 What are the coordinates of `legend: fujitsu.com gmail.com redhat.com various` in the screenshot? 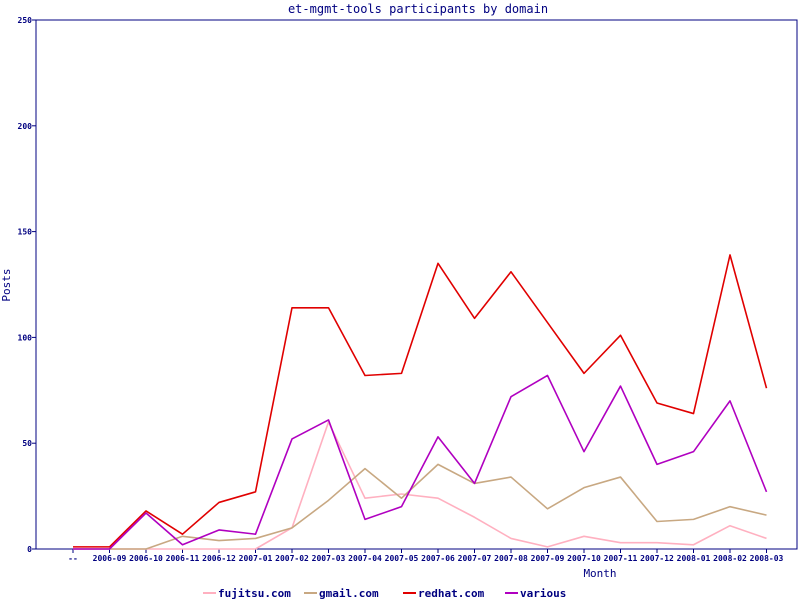 It's located at (384, 593).